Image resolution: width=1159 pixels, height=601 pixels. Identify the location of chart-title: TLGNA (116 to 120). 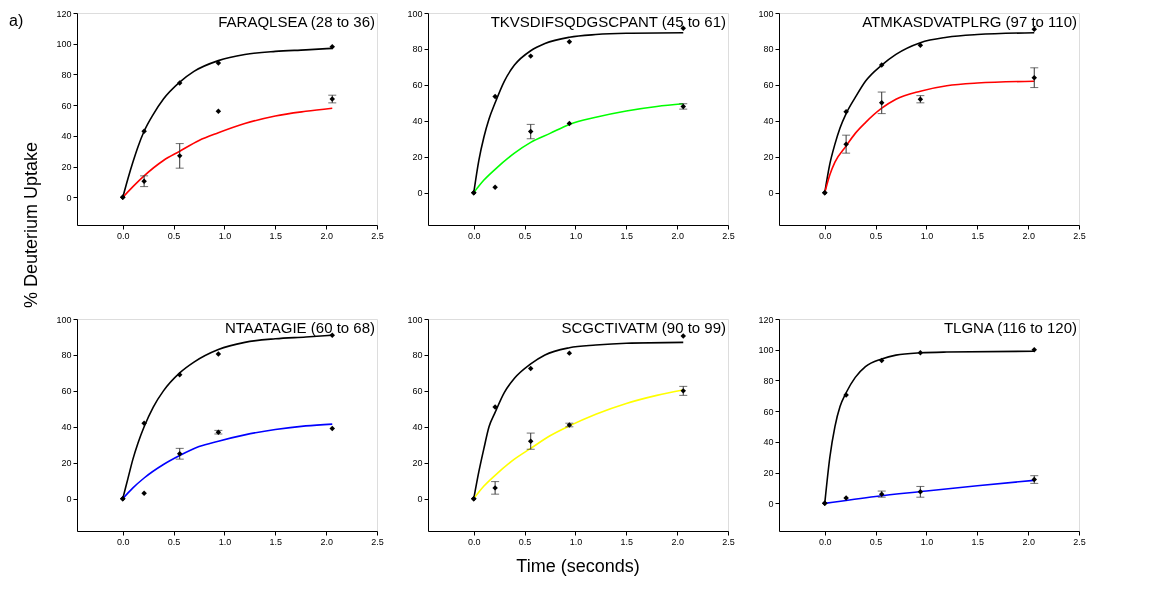
(1010, 327).